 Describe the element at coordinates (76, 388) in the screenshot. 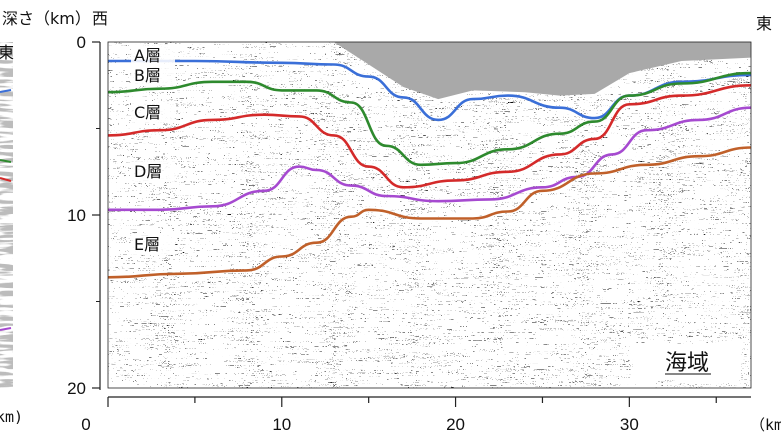

I see `y-tick-label: 20` at that location.